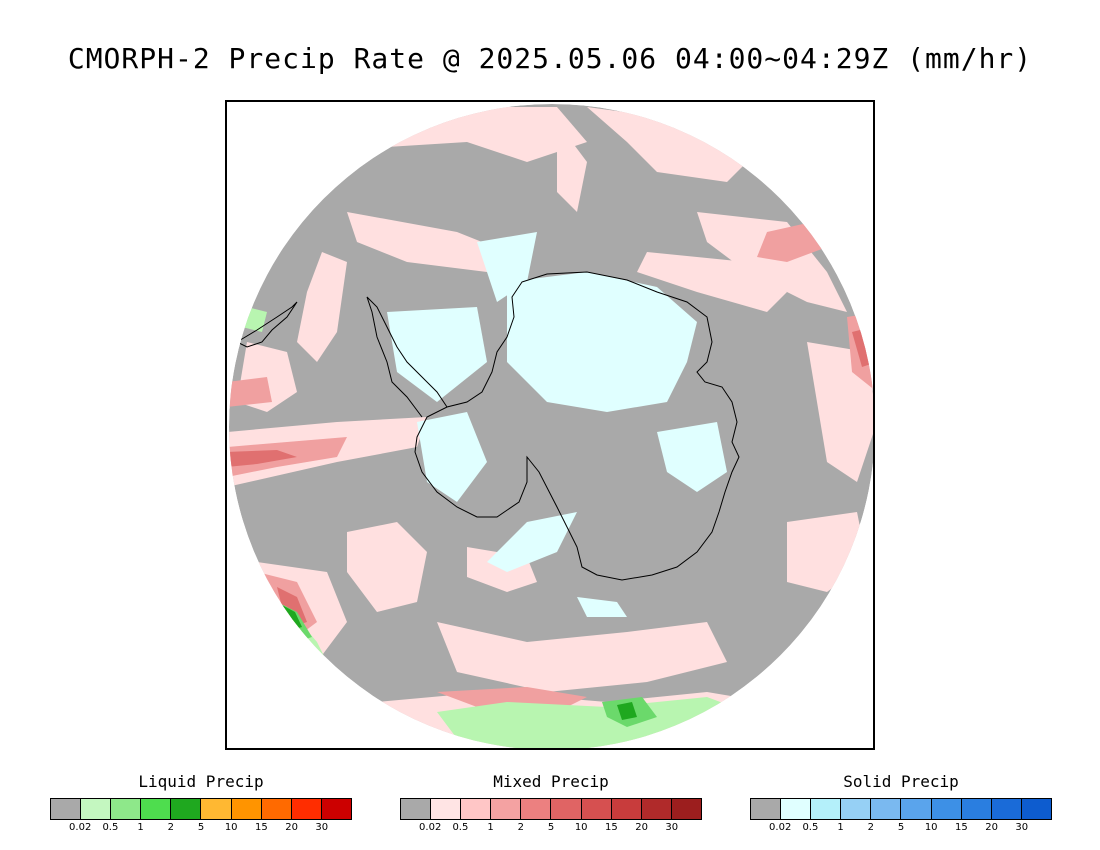 The height and width of the screenshot is (850, 1100). Describe the element at coordinates (407, 357) in the screenshot. I see `antarctic-peninsula-coast` at that location.